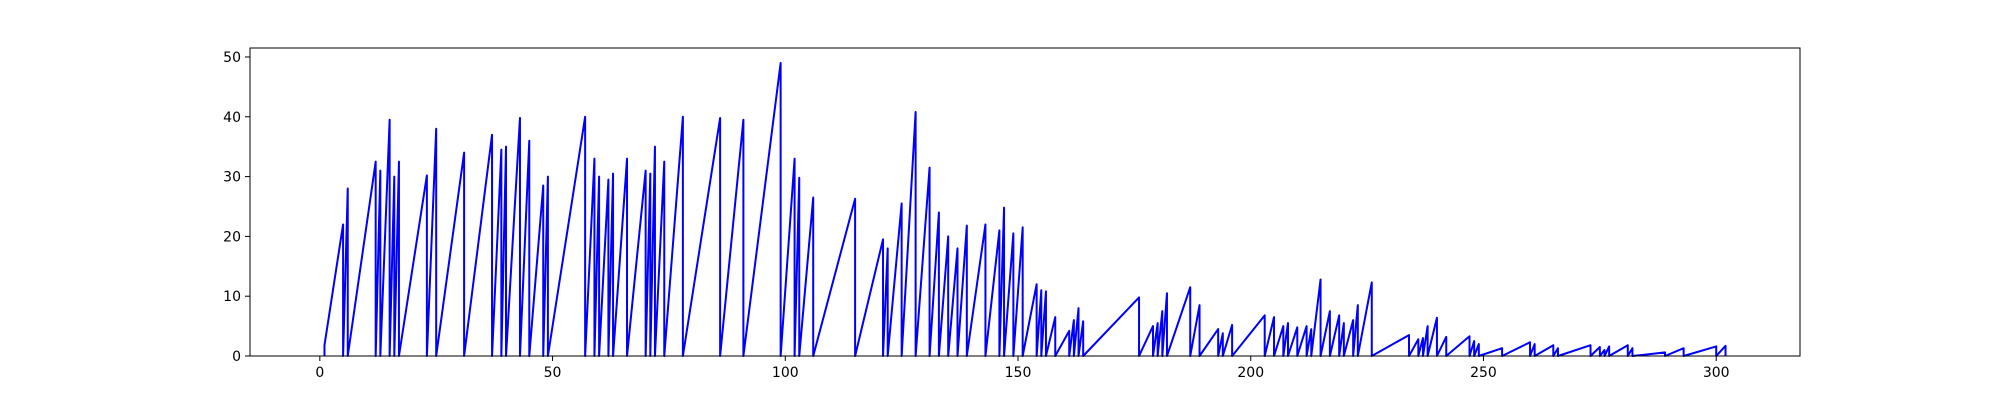 Image resolution: width=2000 pixels, height=400 pixels. What do you see at coordinates (1716, 373) in the screenshot?
I see `x-tick-label: 300` at bounding box center [1716, 373].